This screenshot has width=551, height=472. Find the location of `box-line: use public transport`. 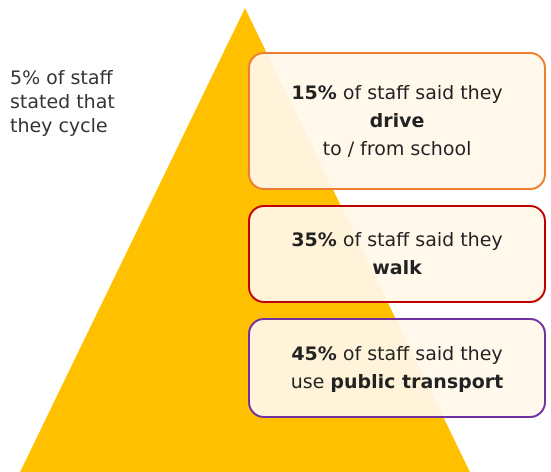

box-line: use public transport is located at coordinates (397, 382).